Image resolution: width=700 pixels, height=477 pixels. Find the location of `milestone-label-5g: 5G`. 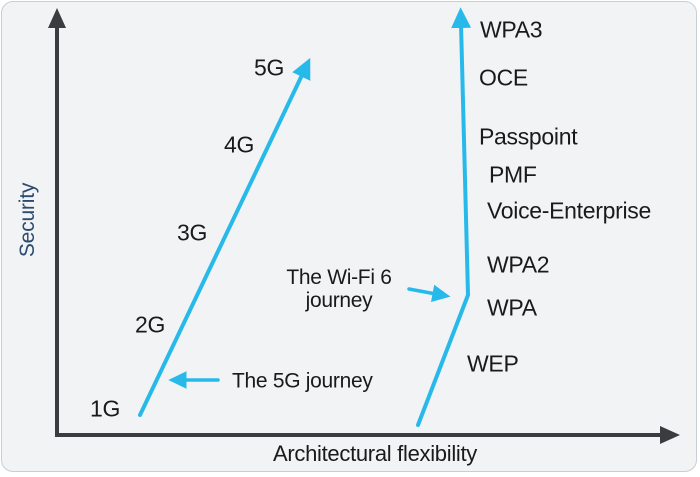

milestone-label-5g: 5G is located at coordinates (269, 67).